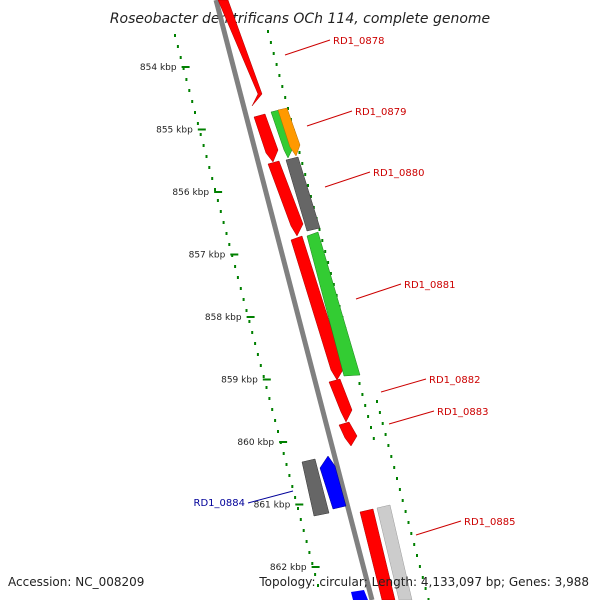  What do you see at coordinates (266, 138) in the screenshot?
I see `gene-rd1-0879-a` at bounding box center [266, 138].